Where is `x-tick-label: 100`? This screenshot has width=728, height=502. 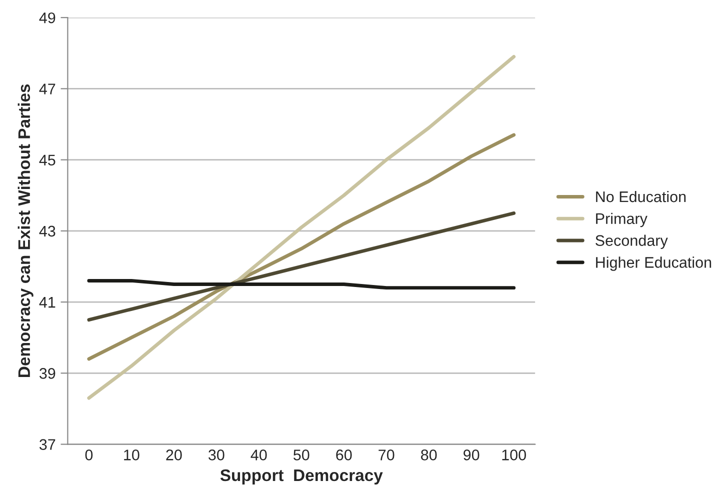 x-tick-label: 100 is located at coordinates (514, 455).